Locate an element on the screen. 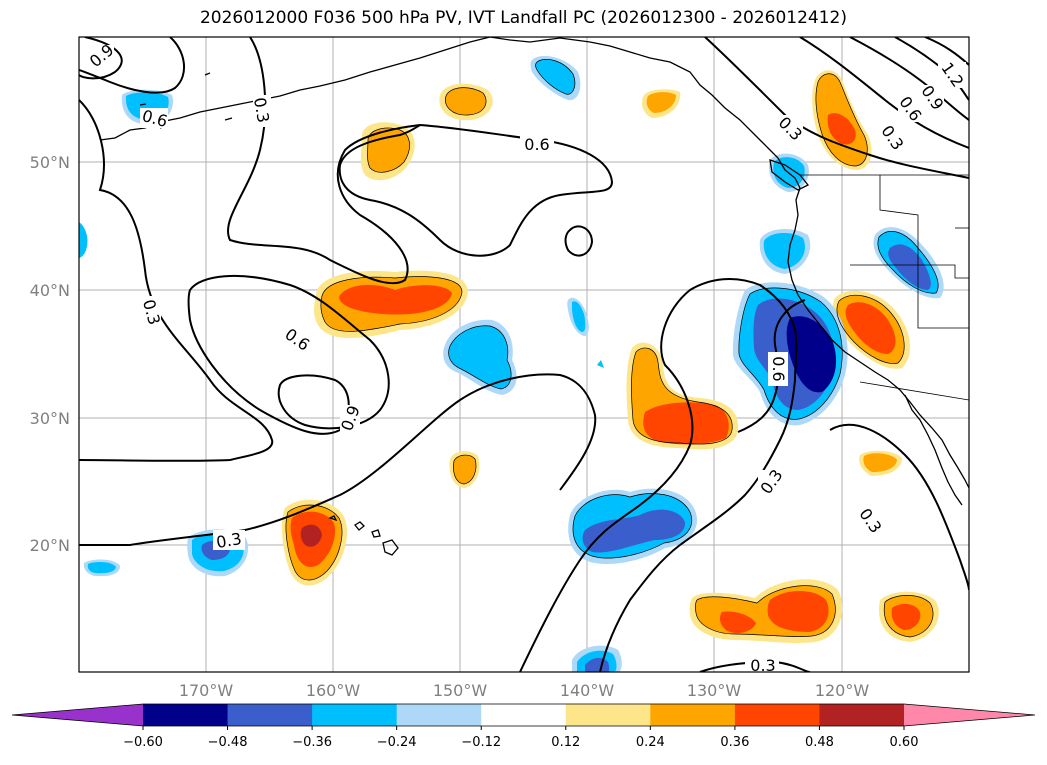 The width and height of the screenshot is (1047, 765). colorbar-tick-label: 0.12 is located at coordinates (565, 742).